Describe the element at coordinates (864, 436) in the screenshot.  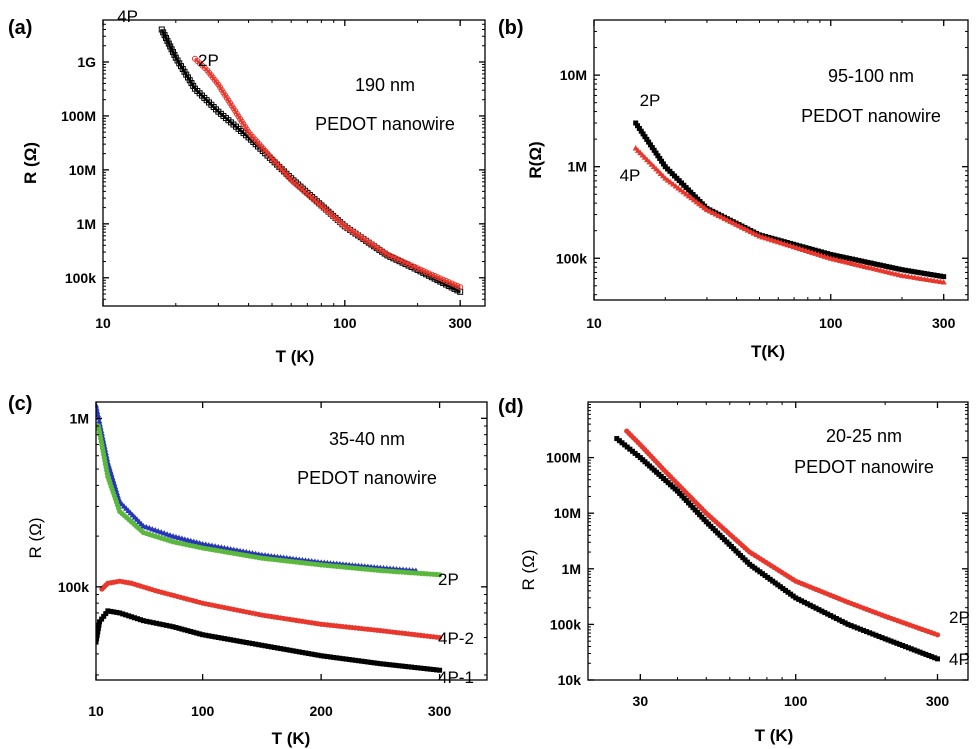
I see `annotation-text: 20-25 nm` at that location.